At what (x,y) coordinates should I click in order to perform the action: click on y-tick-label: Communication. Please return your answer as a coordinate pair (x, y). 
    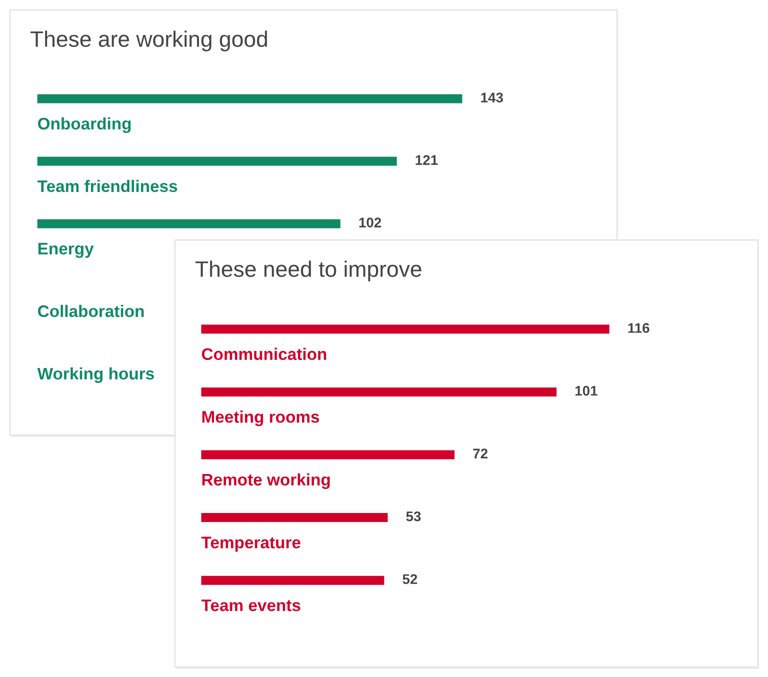
    Looking at the image, I should click on (264, 354).